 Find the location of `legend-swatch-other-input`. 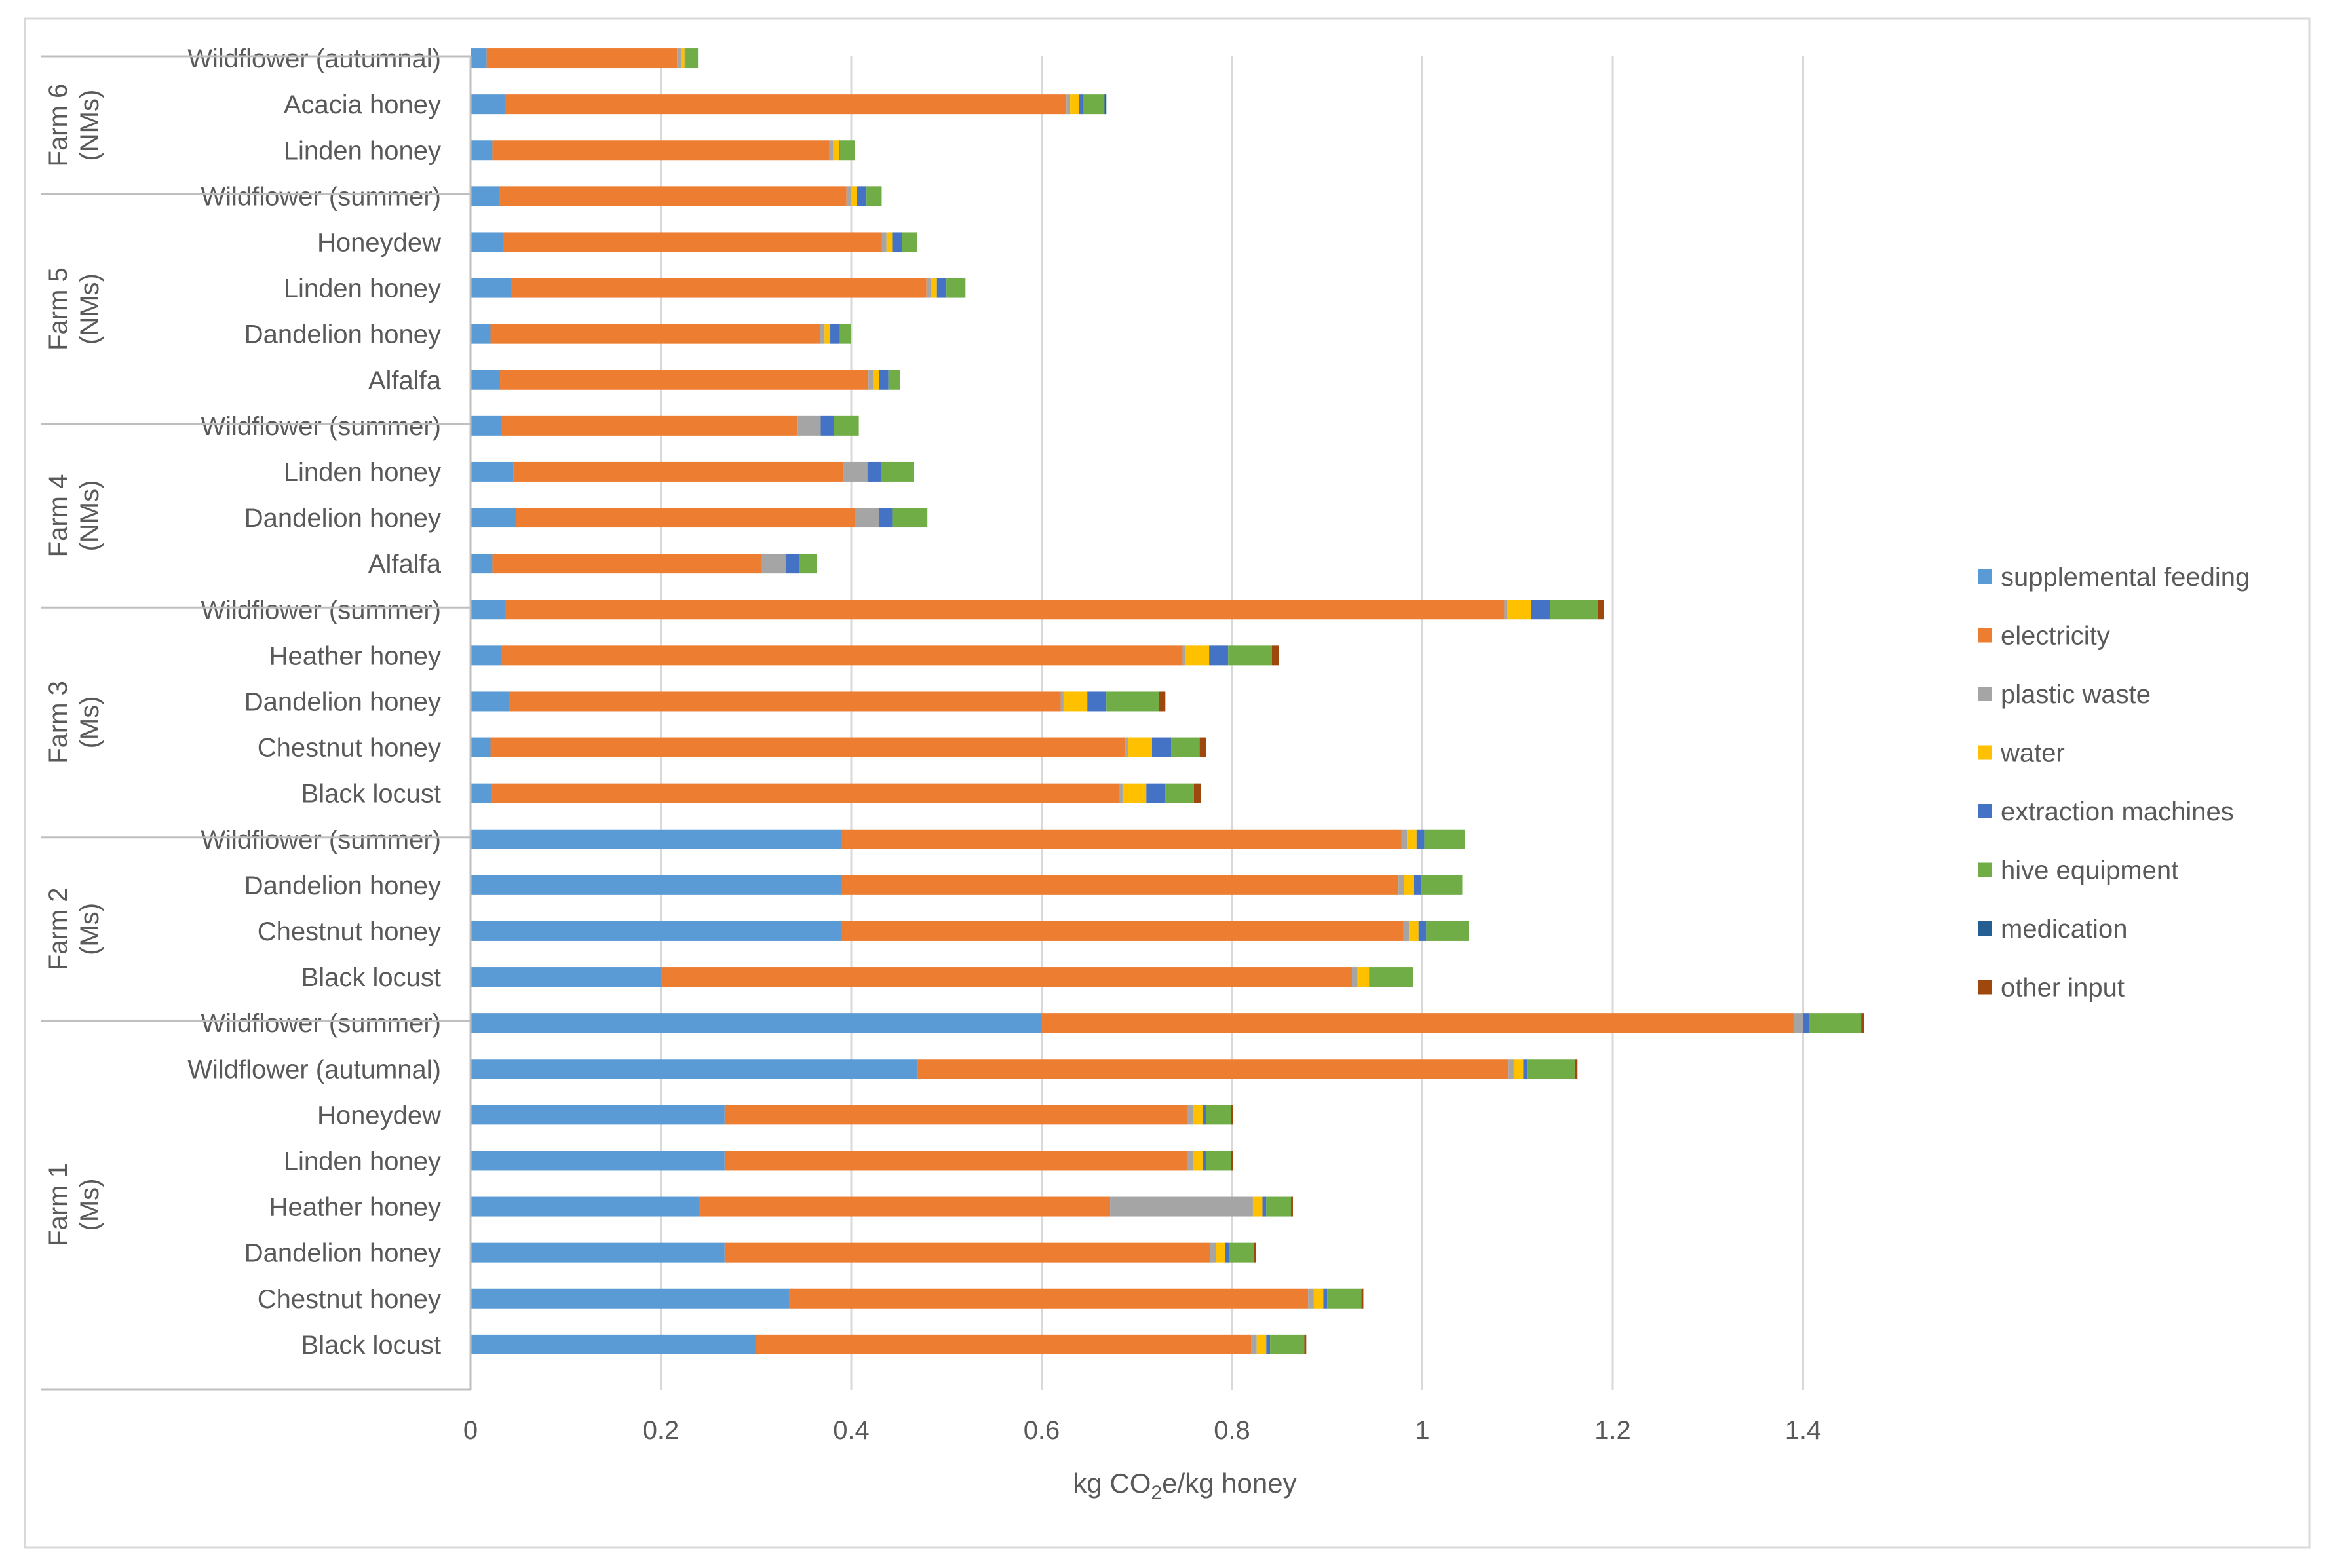

legend-swatch-other-input is located at coordinates (1985, 988).